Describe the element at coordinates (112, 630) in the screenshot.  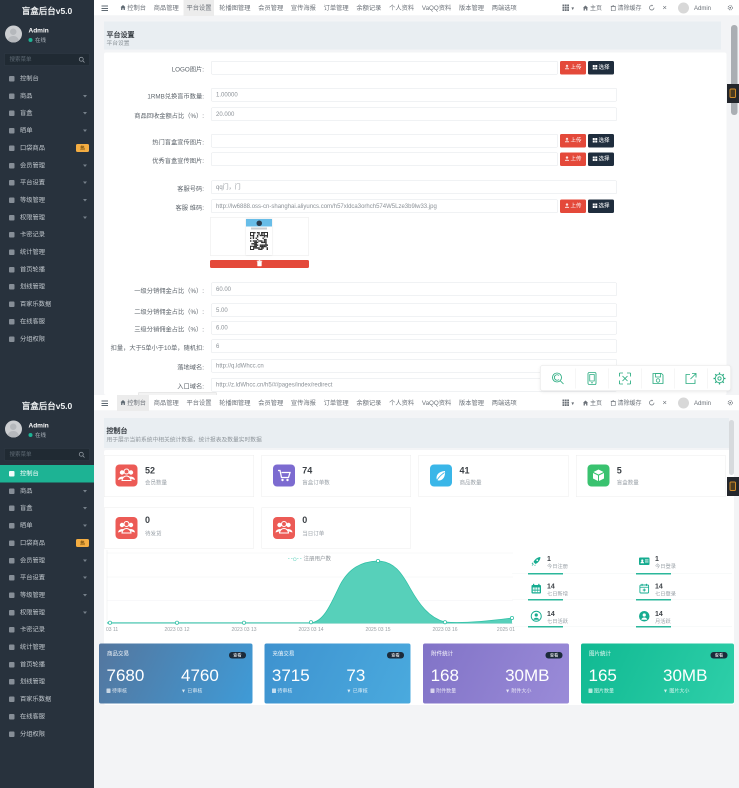
I see `svg-text: 03 11` at that location.